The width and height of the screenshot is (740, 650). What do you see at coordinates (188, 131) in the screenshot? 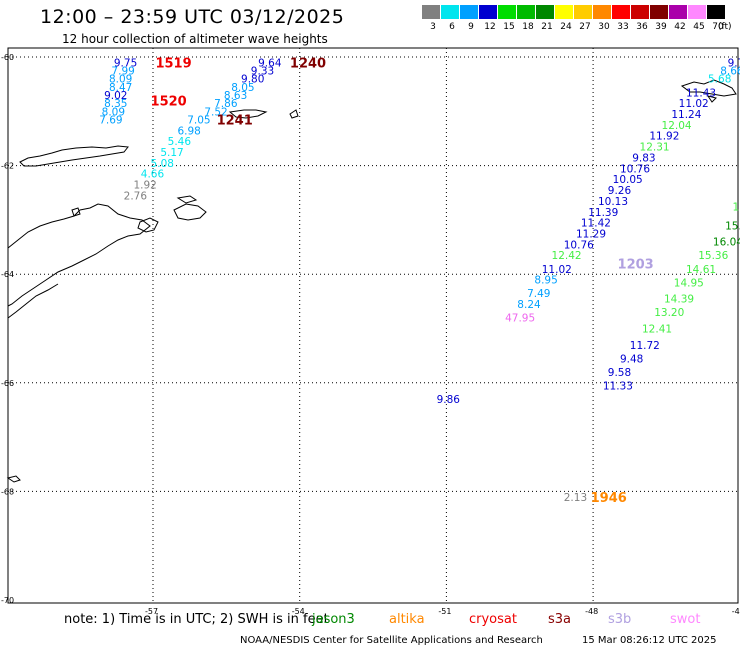
I see `swh-value: 6.98` at bounding box center [188, 131].